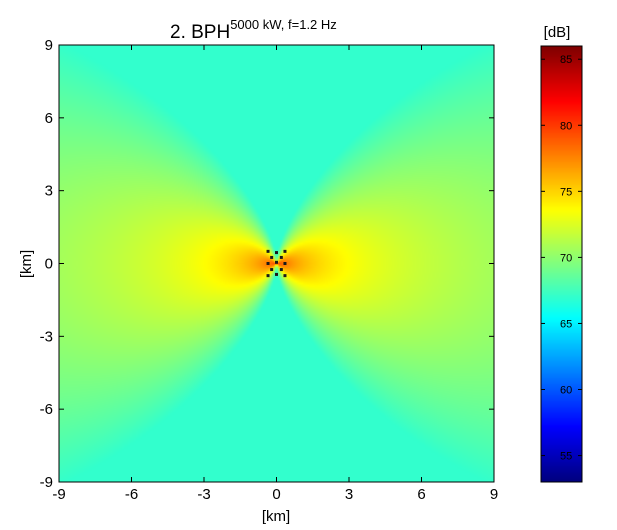  What do you see at coordinates (131, 494) in the screenshot?
I see `x-tick-label: -6` at bounding box center [131, 494].